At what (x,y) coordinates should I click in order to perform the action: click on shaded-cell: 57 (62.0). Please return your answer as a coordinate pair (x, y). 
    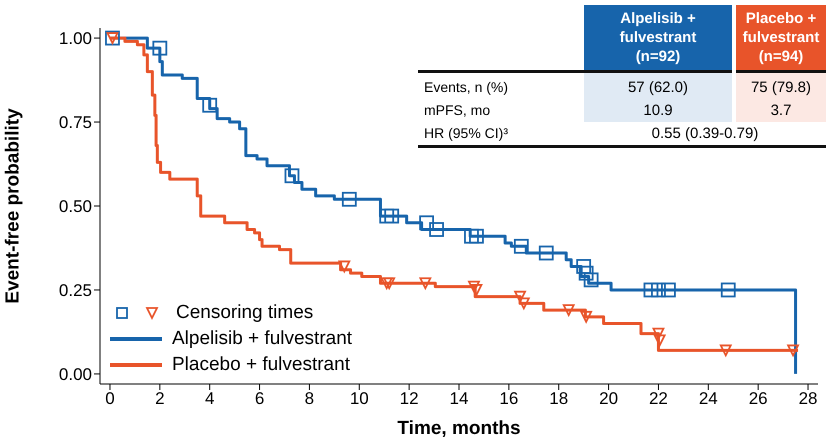
    Looking at the image, I should click on (659, 85).